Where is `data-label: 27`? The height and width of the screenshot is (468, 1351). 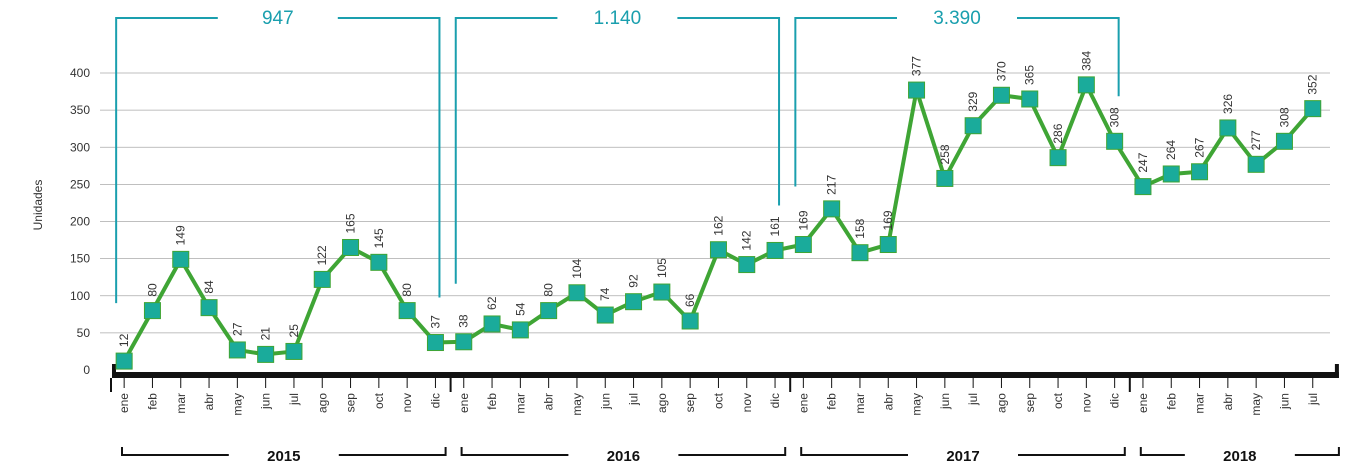 data-label: 27 is located at coordinates (237, 329).